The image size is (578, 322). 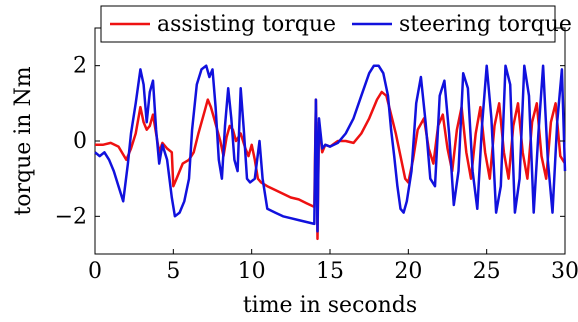 What do you see at coordinates (80, 141) in the screenshot?
I see `y-tick-label: 0` at bounding box center [80, 141].